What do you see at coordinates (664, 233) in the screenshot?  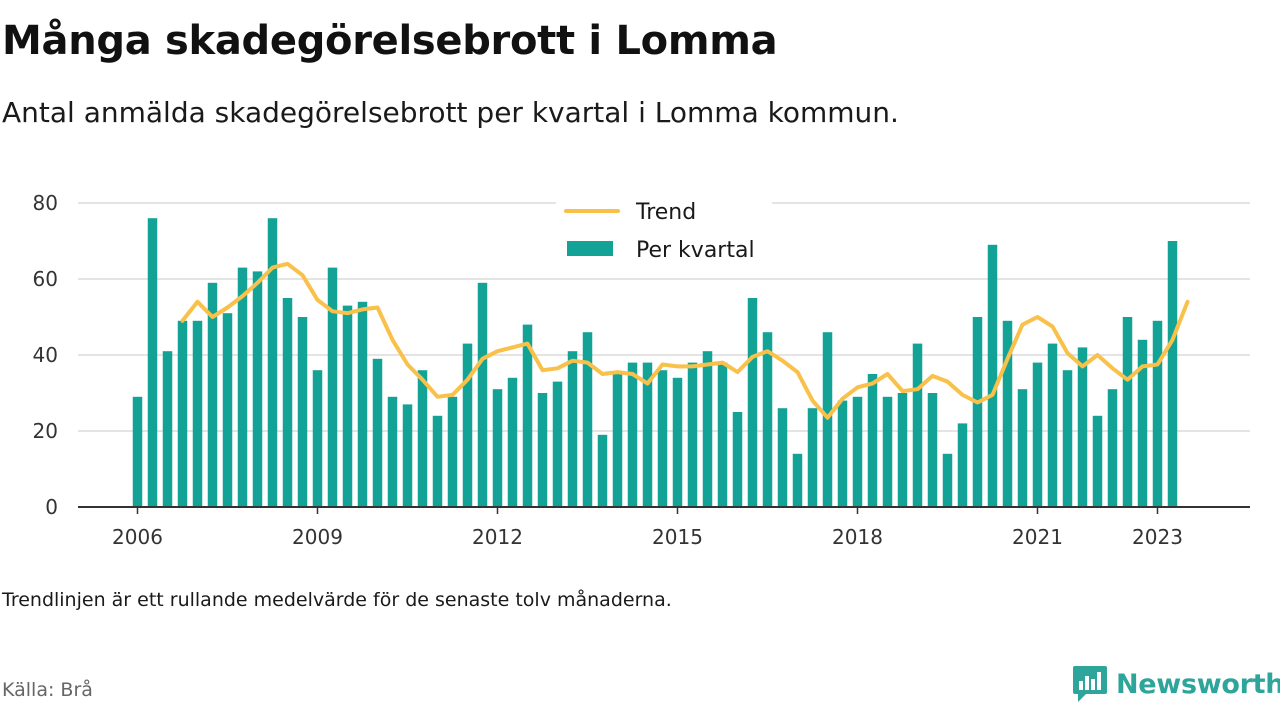 I see `legend: Trend Per kvartal` at bounding box center [664, 233].